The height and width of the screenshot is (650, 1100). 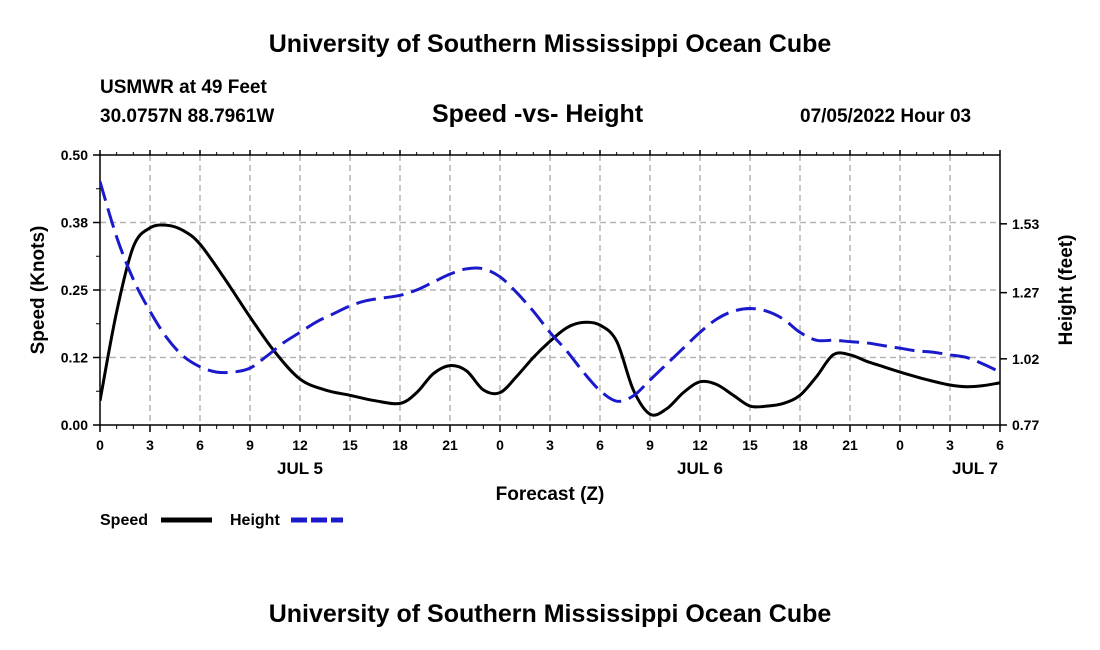 What do you see at coordinates (124, 520) in the screenshot?
I see `legend-speed-label: Speed` at bounding box center [124, 520].